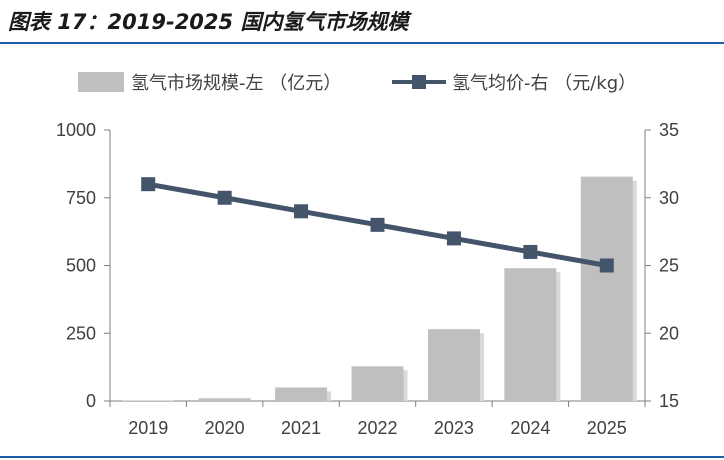 Image resolution: width=724 pixels, height=460 pixels. I want to click on legend-swatch-bar, so click(101, 82).